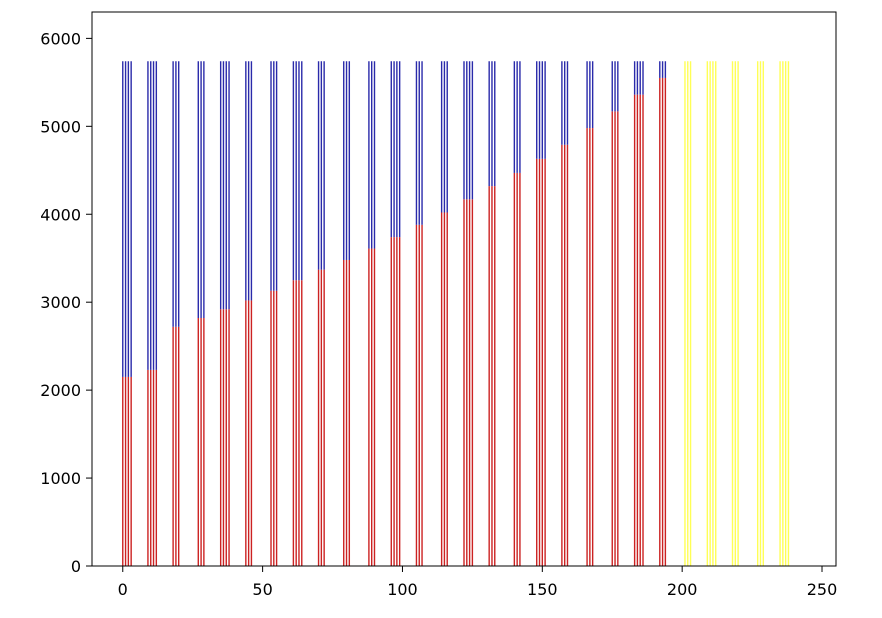 The height and width of the screenshot is (618, 882). What do you see at coordinates (682, 589) in the screenshot?
I see `x-tick-label: 200` at bounding box center [682, 589].